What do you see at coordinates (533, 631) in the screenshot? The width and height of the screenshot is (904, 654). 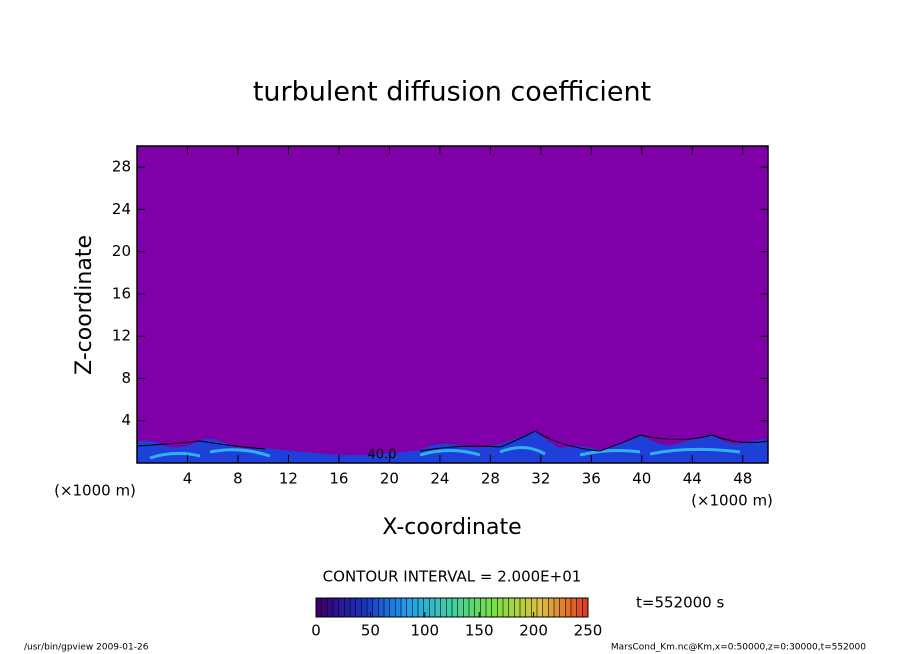 I see `colorbar-tick-label: 200` at bounding box center [533, 631].